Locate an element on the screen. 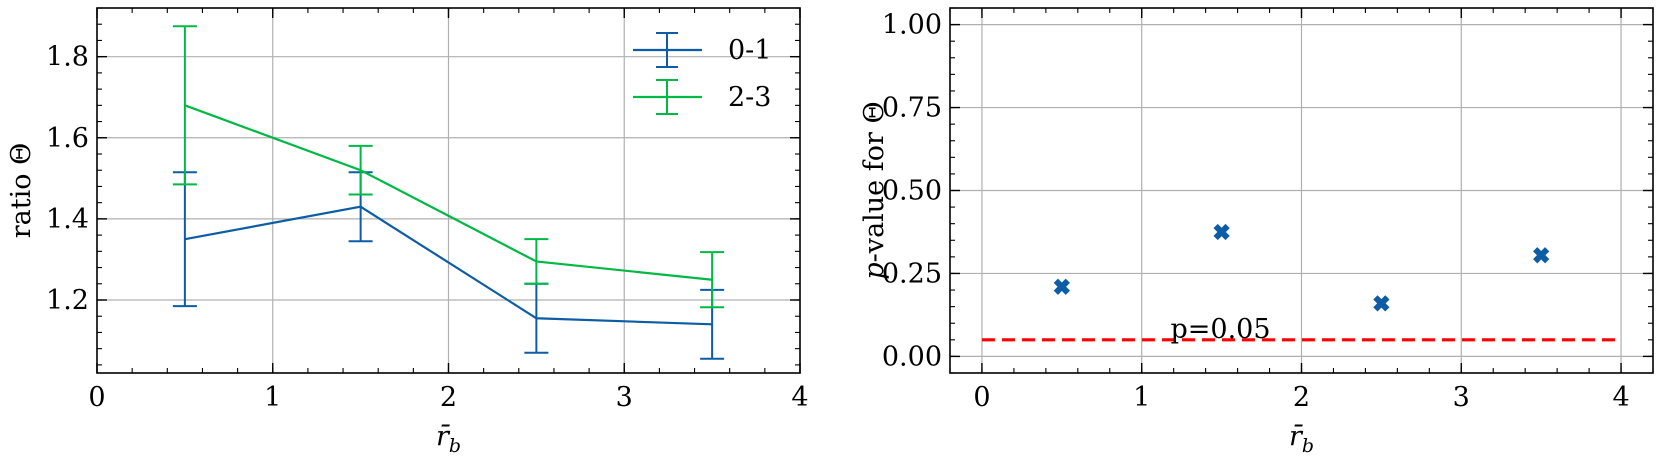 The image size is (1661, 460). y-tick-label: 0.50 is located at coordinates (912, 191).